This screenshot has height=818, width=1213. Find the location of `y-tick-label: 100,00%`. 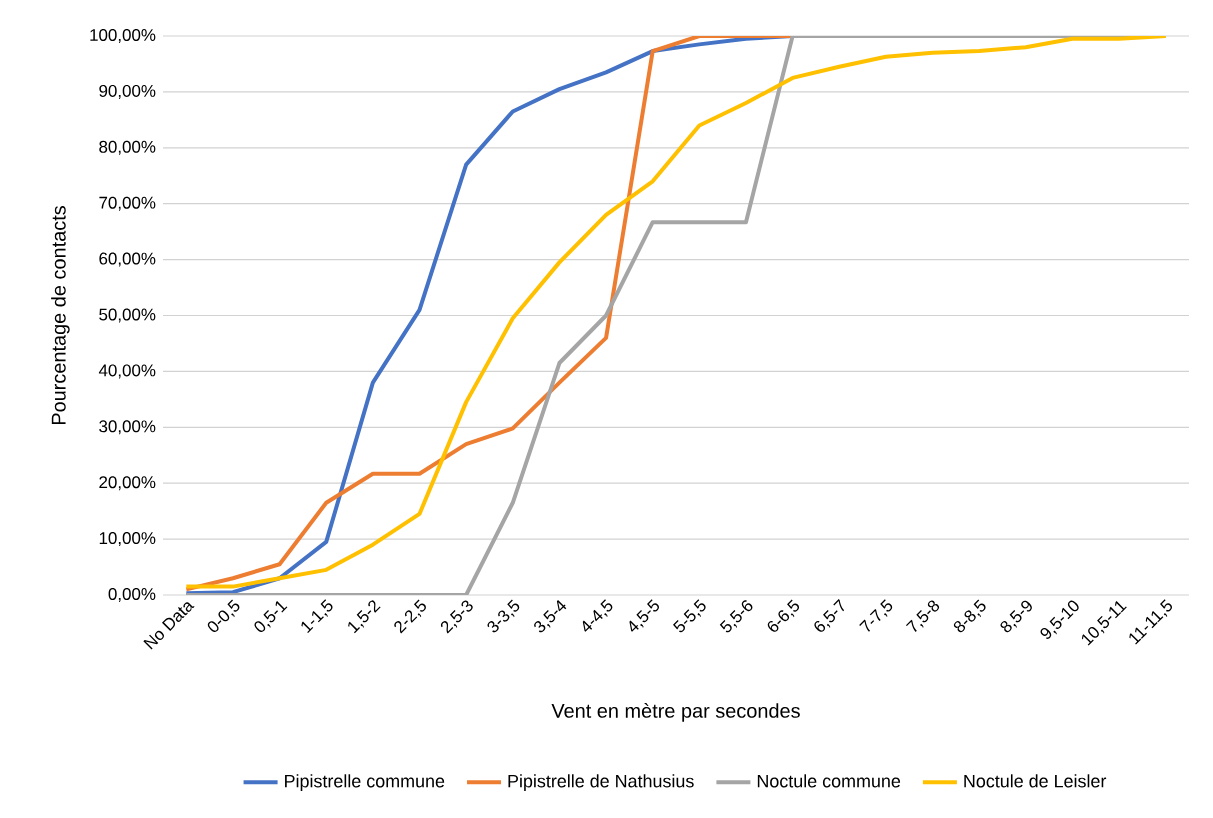

y-tick-label: 100,00% is located at coordinates (123, 36).